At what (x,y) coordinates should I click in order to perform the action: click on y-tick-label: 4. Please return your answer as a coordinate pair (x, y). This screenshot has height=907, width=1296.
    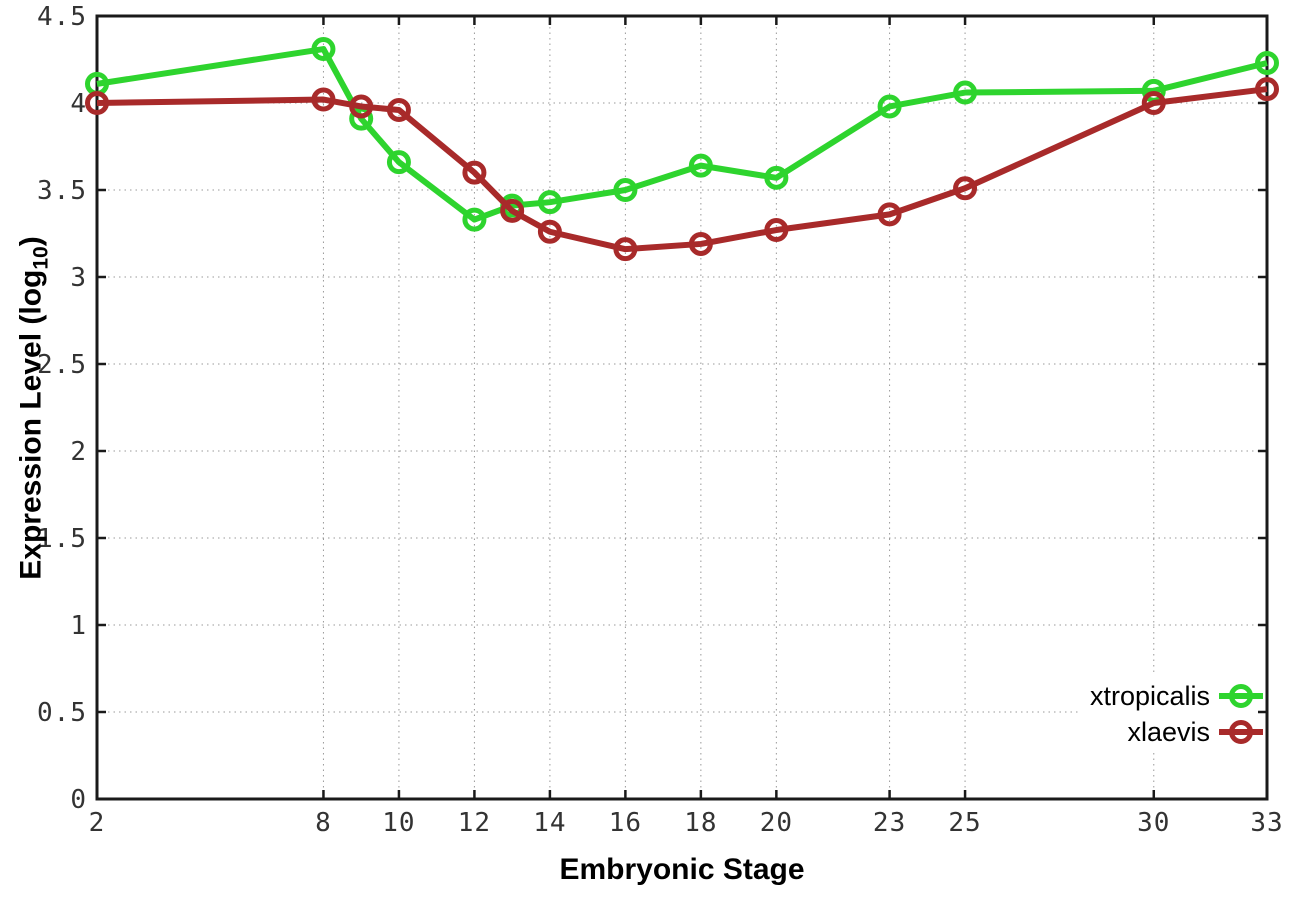
    Looking at the image, I should click on (78, 104).